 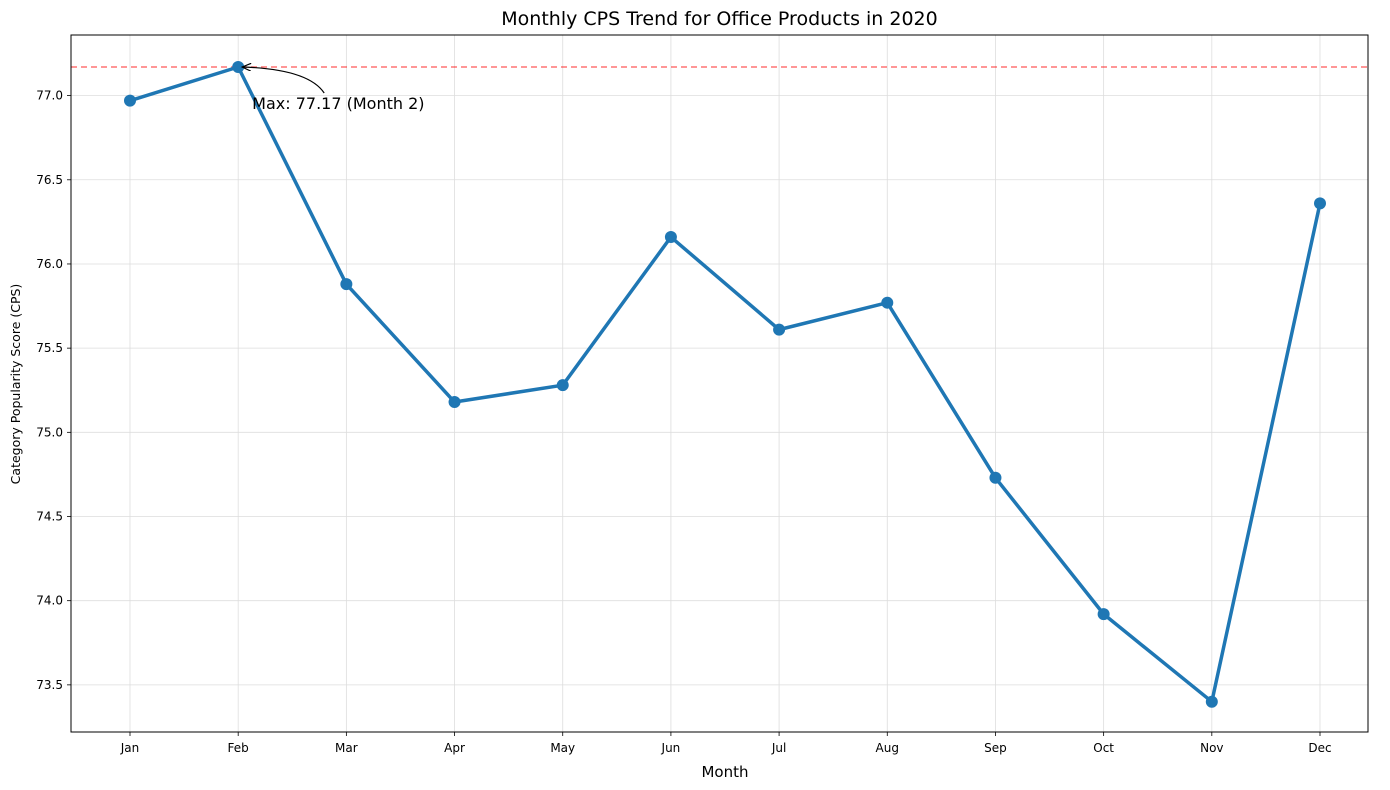 What do you see at coordinates (130, 748) in the screenshot?
I see `x-tick-label: Jan` at bounding box center [130, 748].